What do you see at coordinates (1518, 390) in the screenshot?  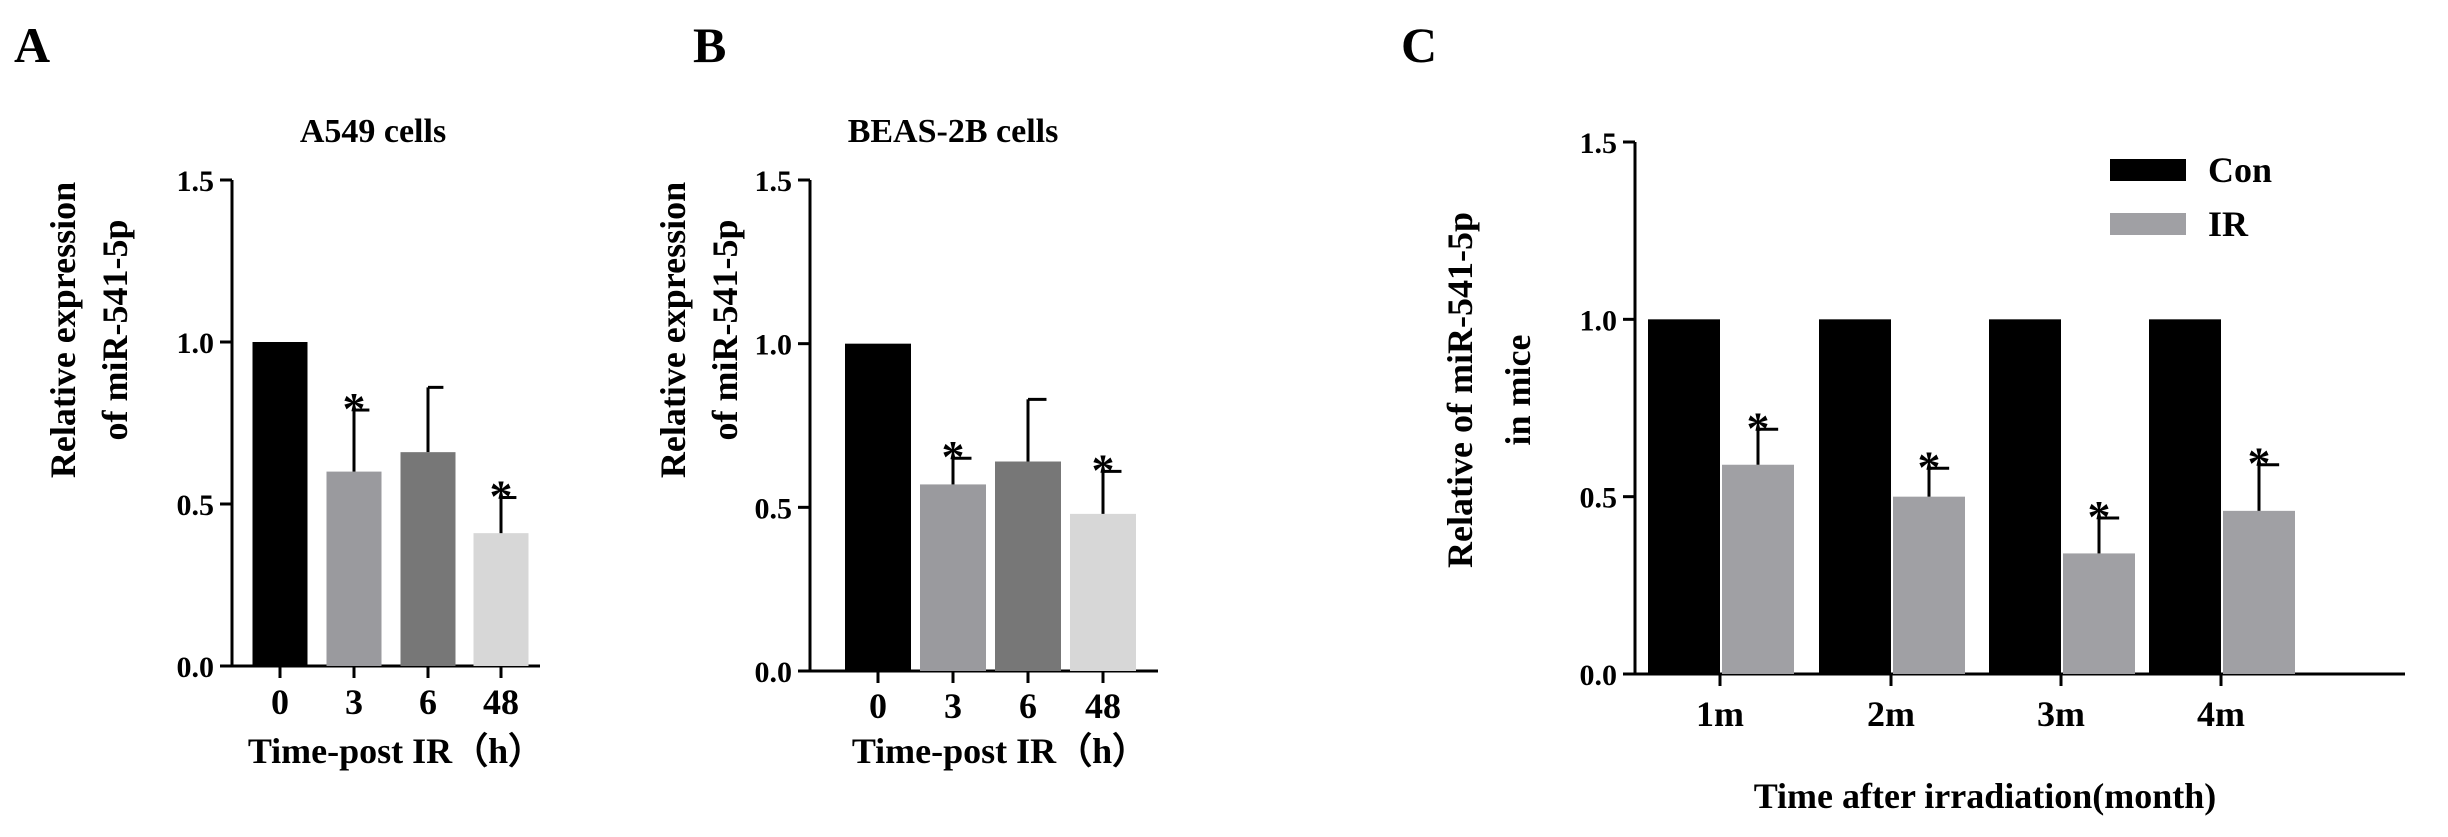 I see `y-axis-label-line: in mice` at bounding box center [1518, 390].